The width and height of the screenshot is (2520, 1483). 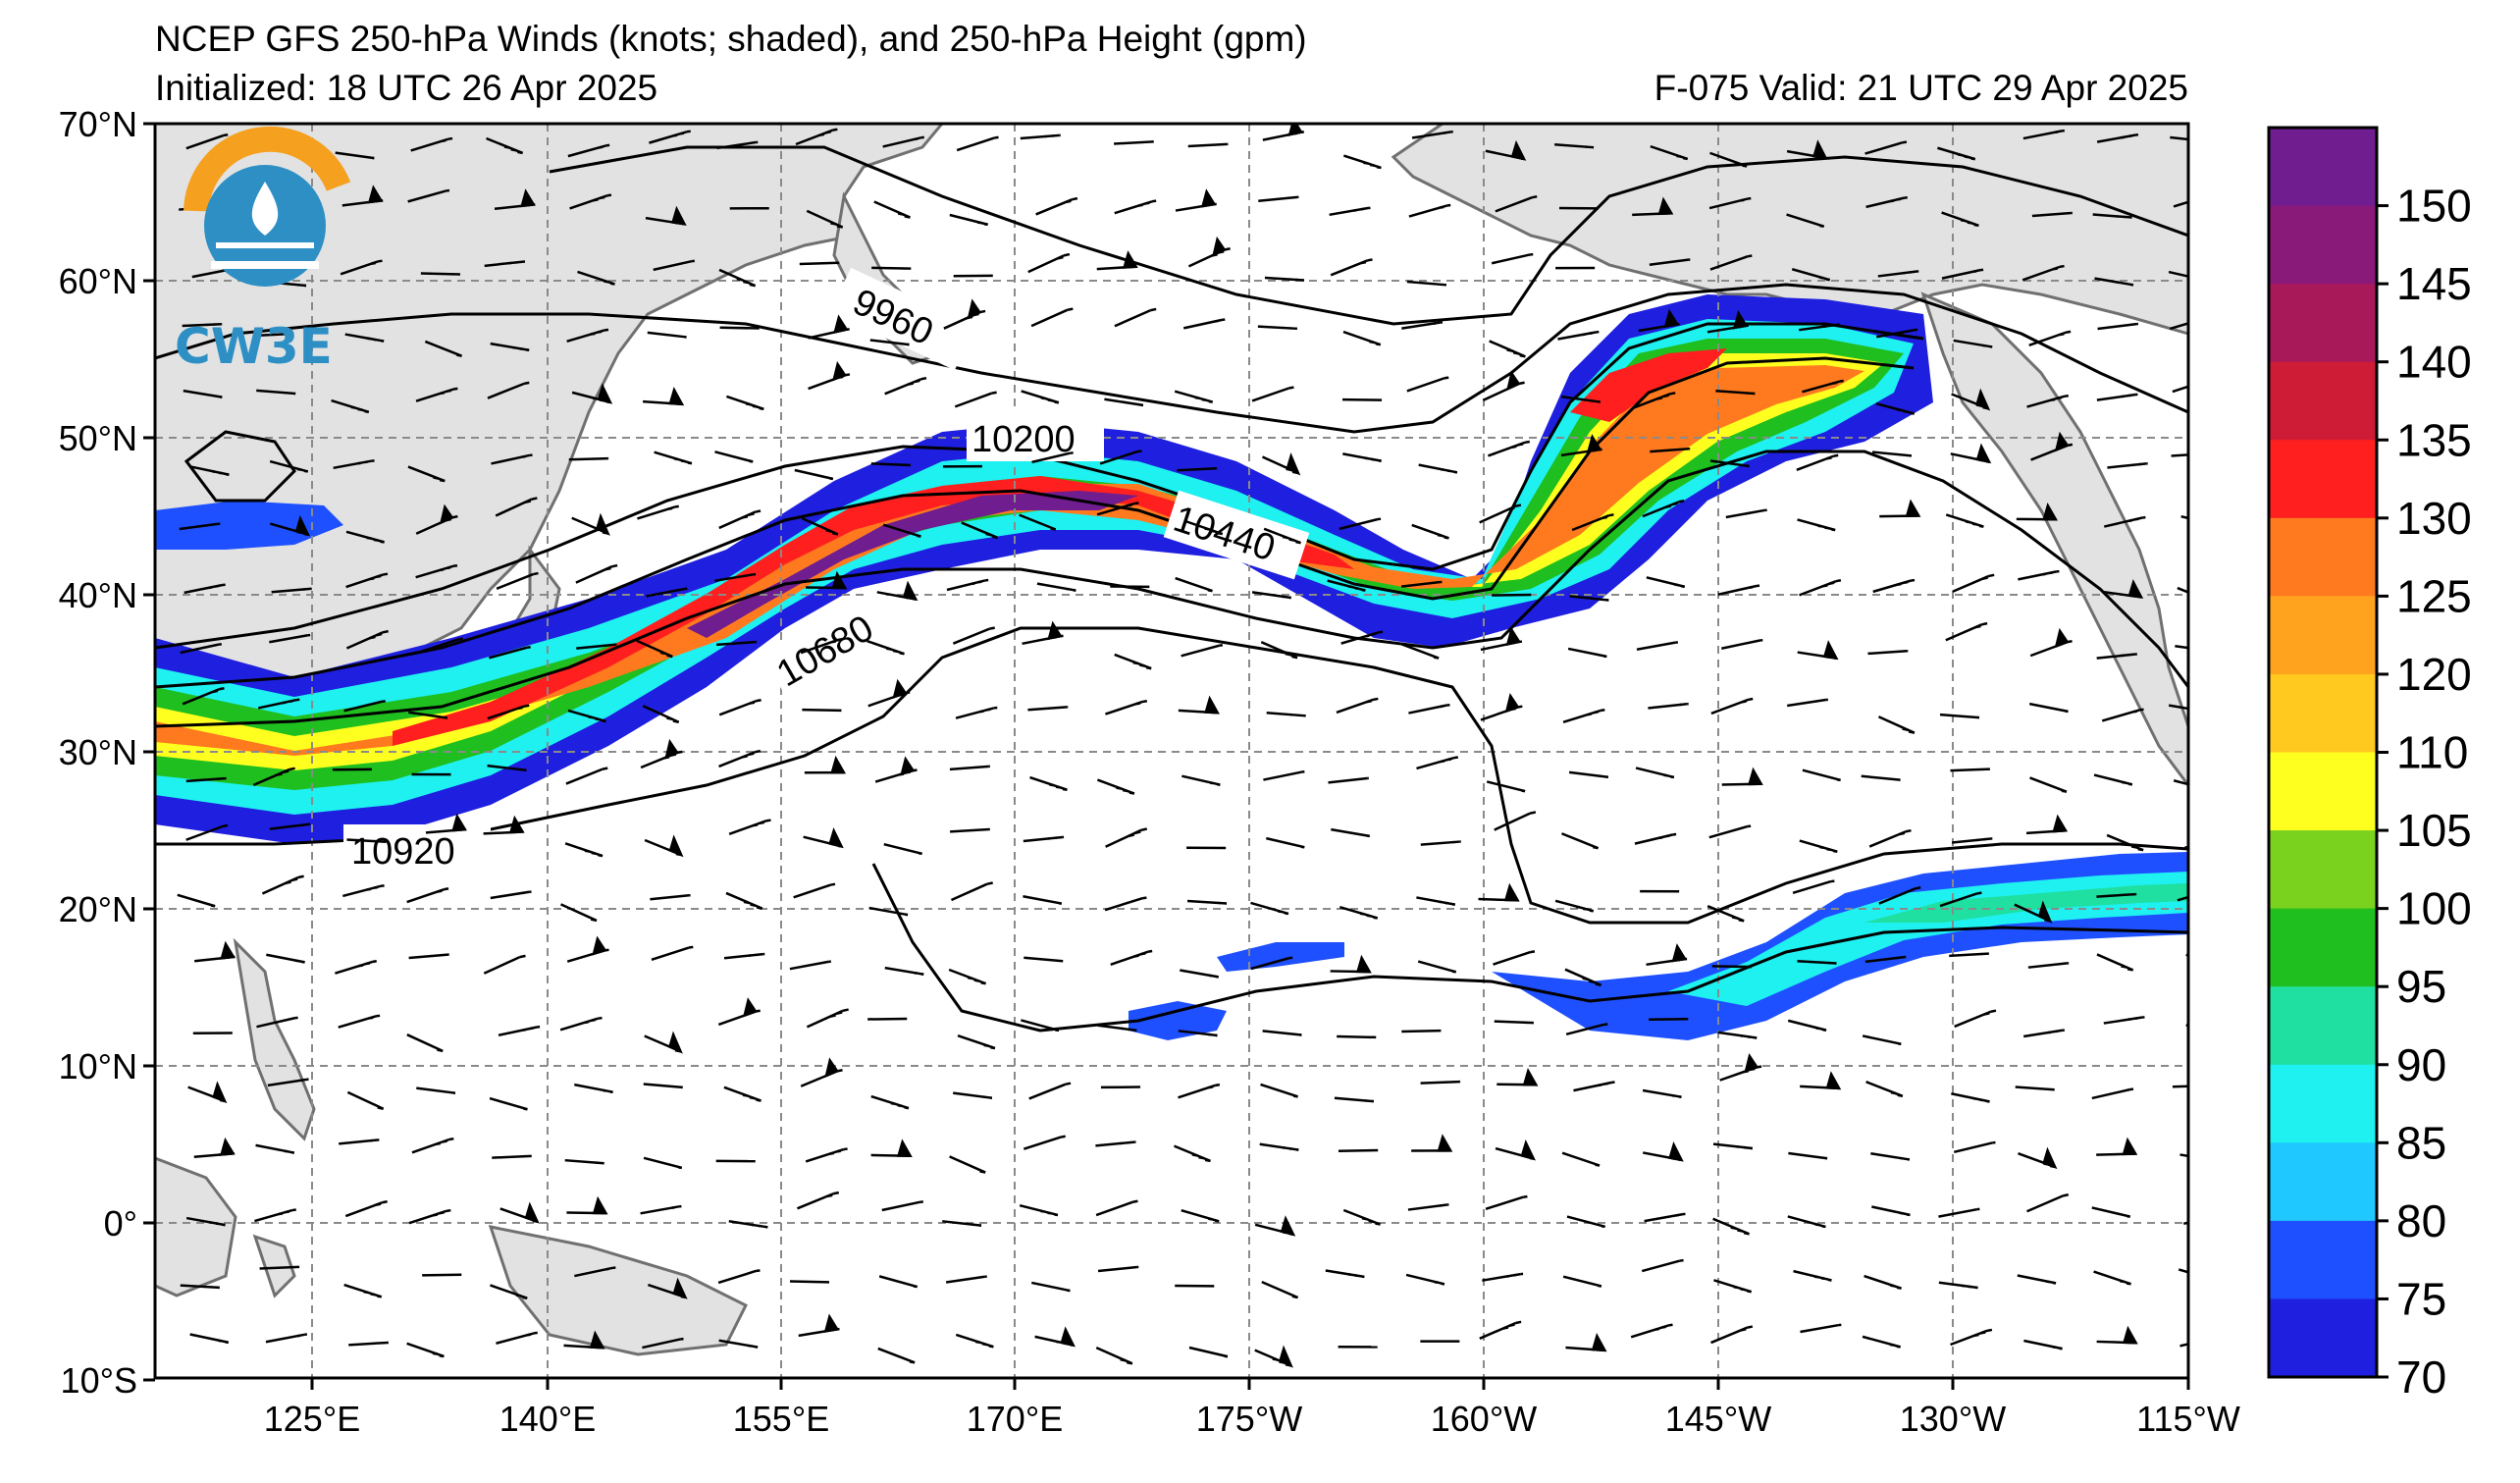 I want to click on contour-loop-west, so click(x=240, y=466).